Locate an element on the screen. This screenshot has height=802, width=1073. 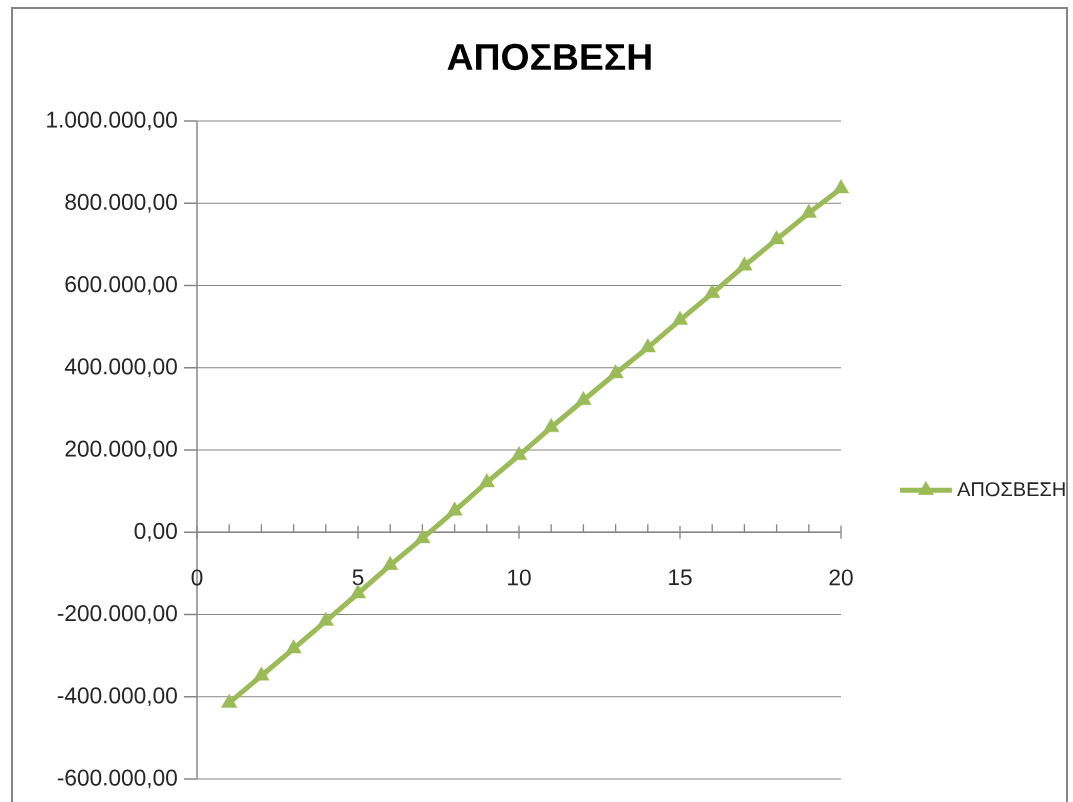
y-tick-label: -400.000,00 is located at coordinates (117, 697).